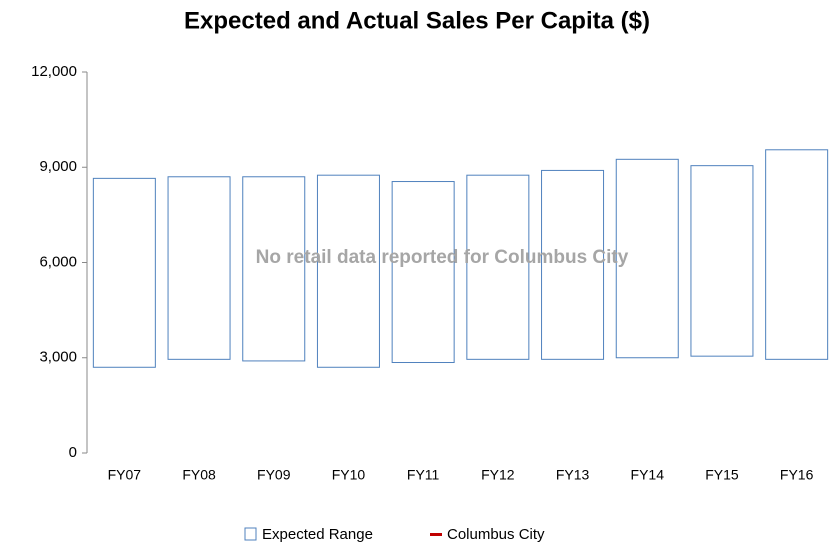 This screenshot has height=546, width=835. Describe the element at coordinates (317, 534) in the screenshot. I see `legend-label: Expected Range` at that location.